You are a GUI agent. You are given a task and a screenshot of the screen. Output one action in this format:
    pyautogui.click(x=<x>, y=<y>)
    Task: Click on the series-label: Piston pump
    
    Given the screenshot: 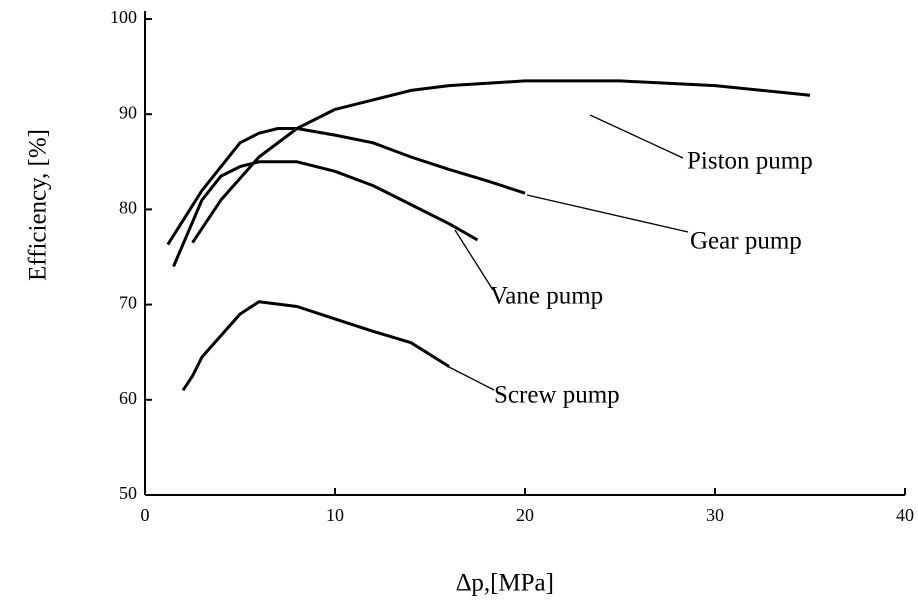 What is the action you would take?
    pyautogui.click(x=750, y=161)
    